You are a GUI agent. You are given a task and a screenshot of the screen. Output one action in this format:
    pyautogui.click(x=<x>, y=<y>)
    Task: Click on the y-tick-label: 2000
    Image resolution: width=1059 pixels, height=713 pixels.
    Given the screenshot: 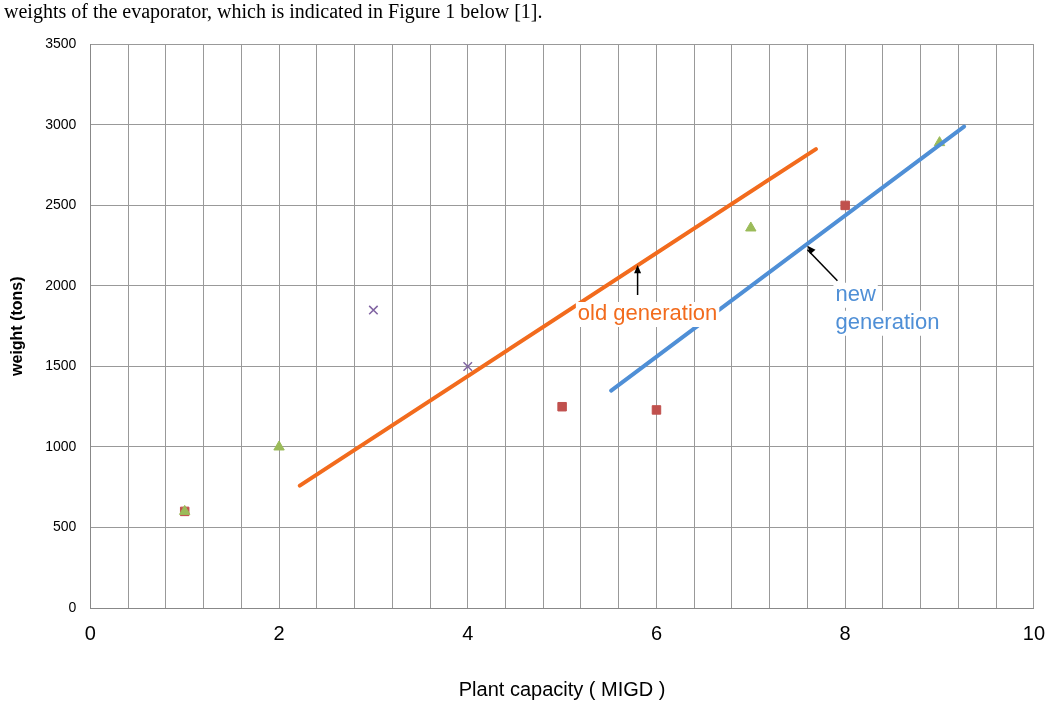 What is the action you would take?
    pyautogui.click(x=61, y=284)
    